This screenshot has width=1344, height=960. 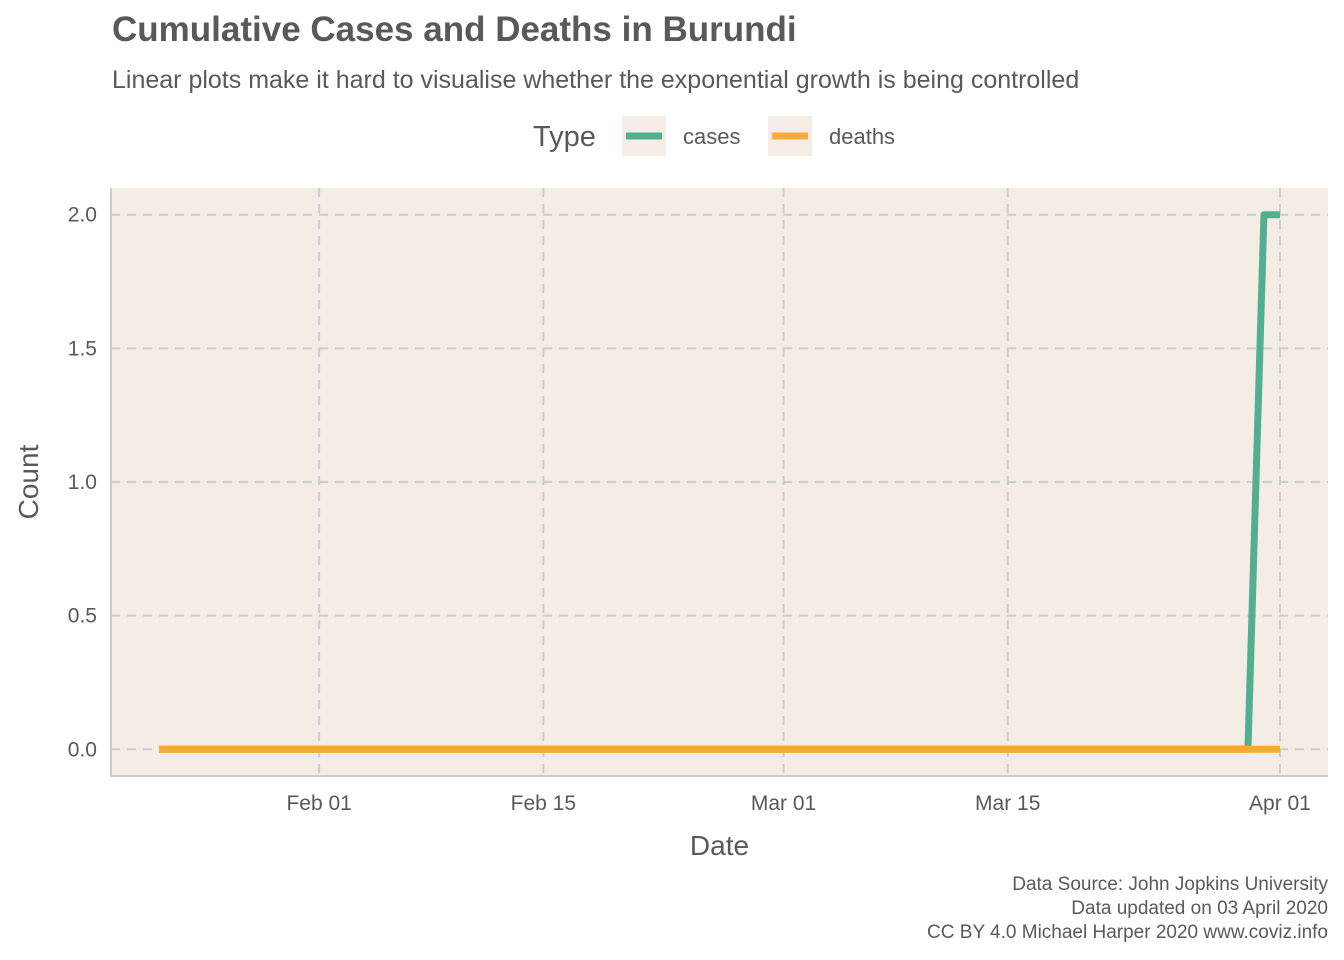 What do you see at coordinates (783, 803) in the screenshot?
I see `x-tick-label: Mar 01` at bounding box center [783, 803].